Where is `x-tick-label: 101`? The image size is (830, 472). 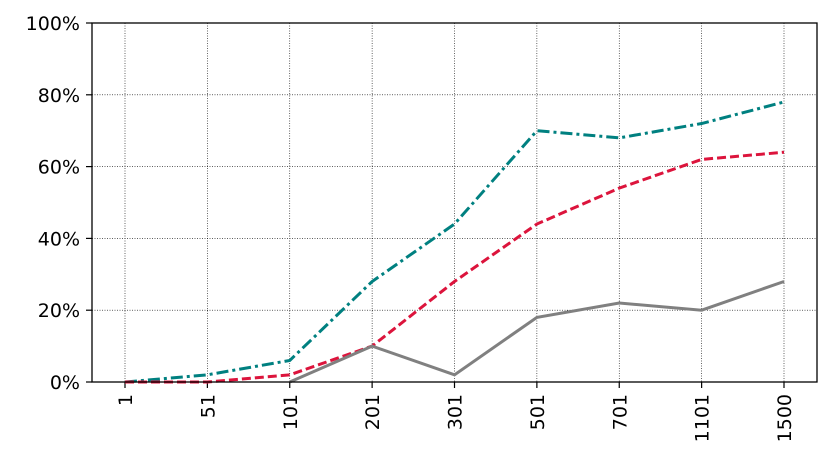
x-tick-label: 101 is located at coordinates (291, 412).